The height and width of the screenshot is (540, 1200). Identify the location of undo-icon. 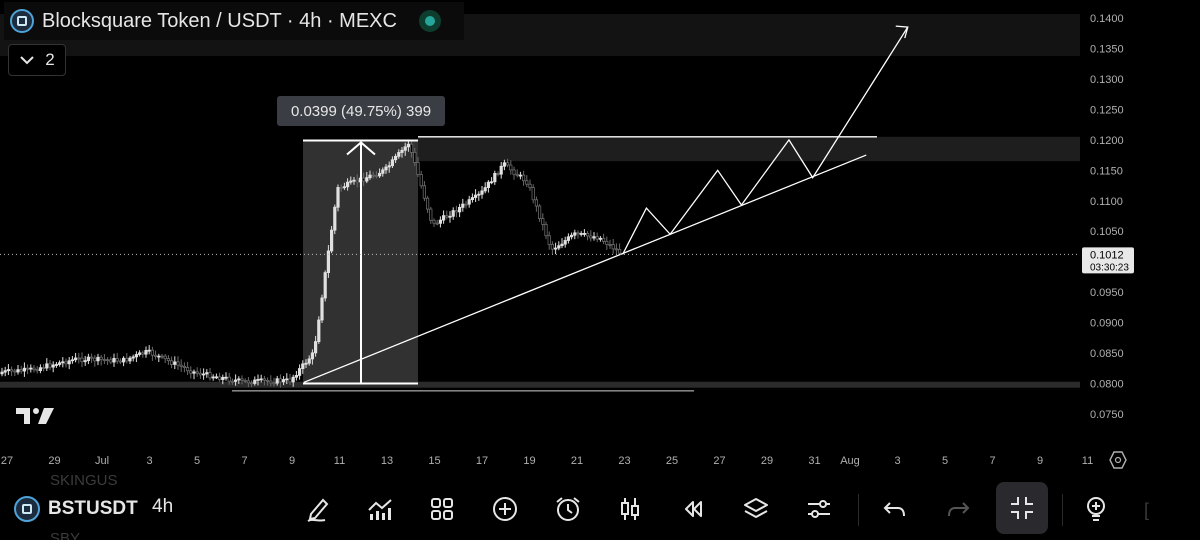
(894, 509).